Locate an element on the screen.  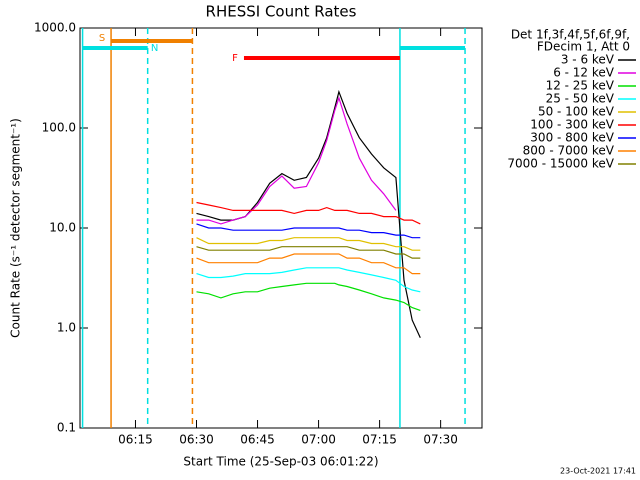
flag-label: N is located at coordinates (154, 48).